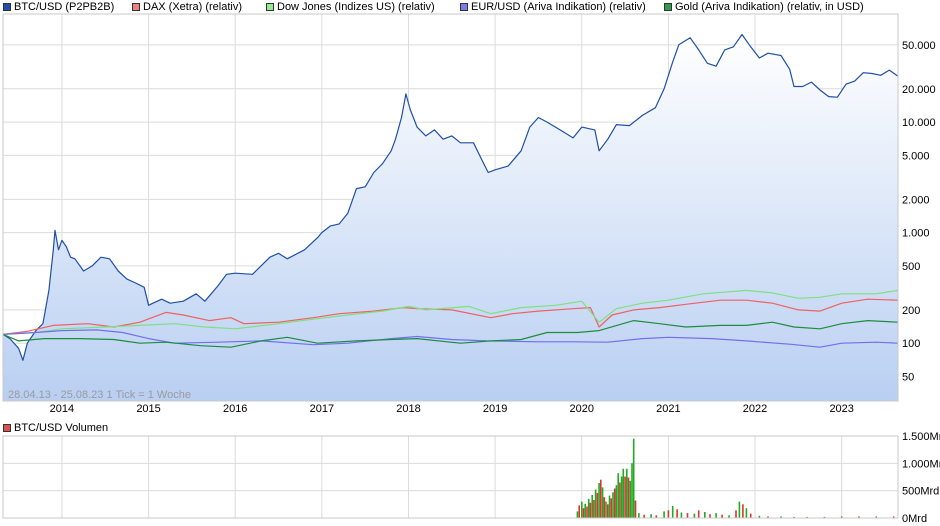 The image size is (940, 526). Describe the element at coordinates (558, 7) in the screenshot. I see `legend-label-eurusd: EUR/USD (Ariva Indikation) (relativ)` at that location.